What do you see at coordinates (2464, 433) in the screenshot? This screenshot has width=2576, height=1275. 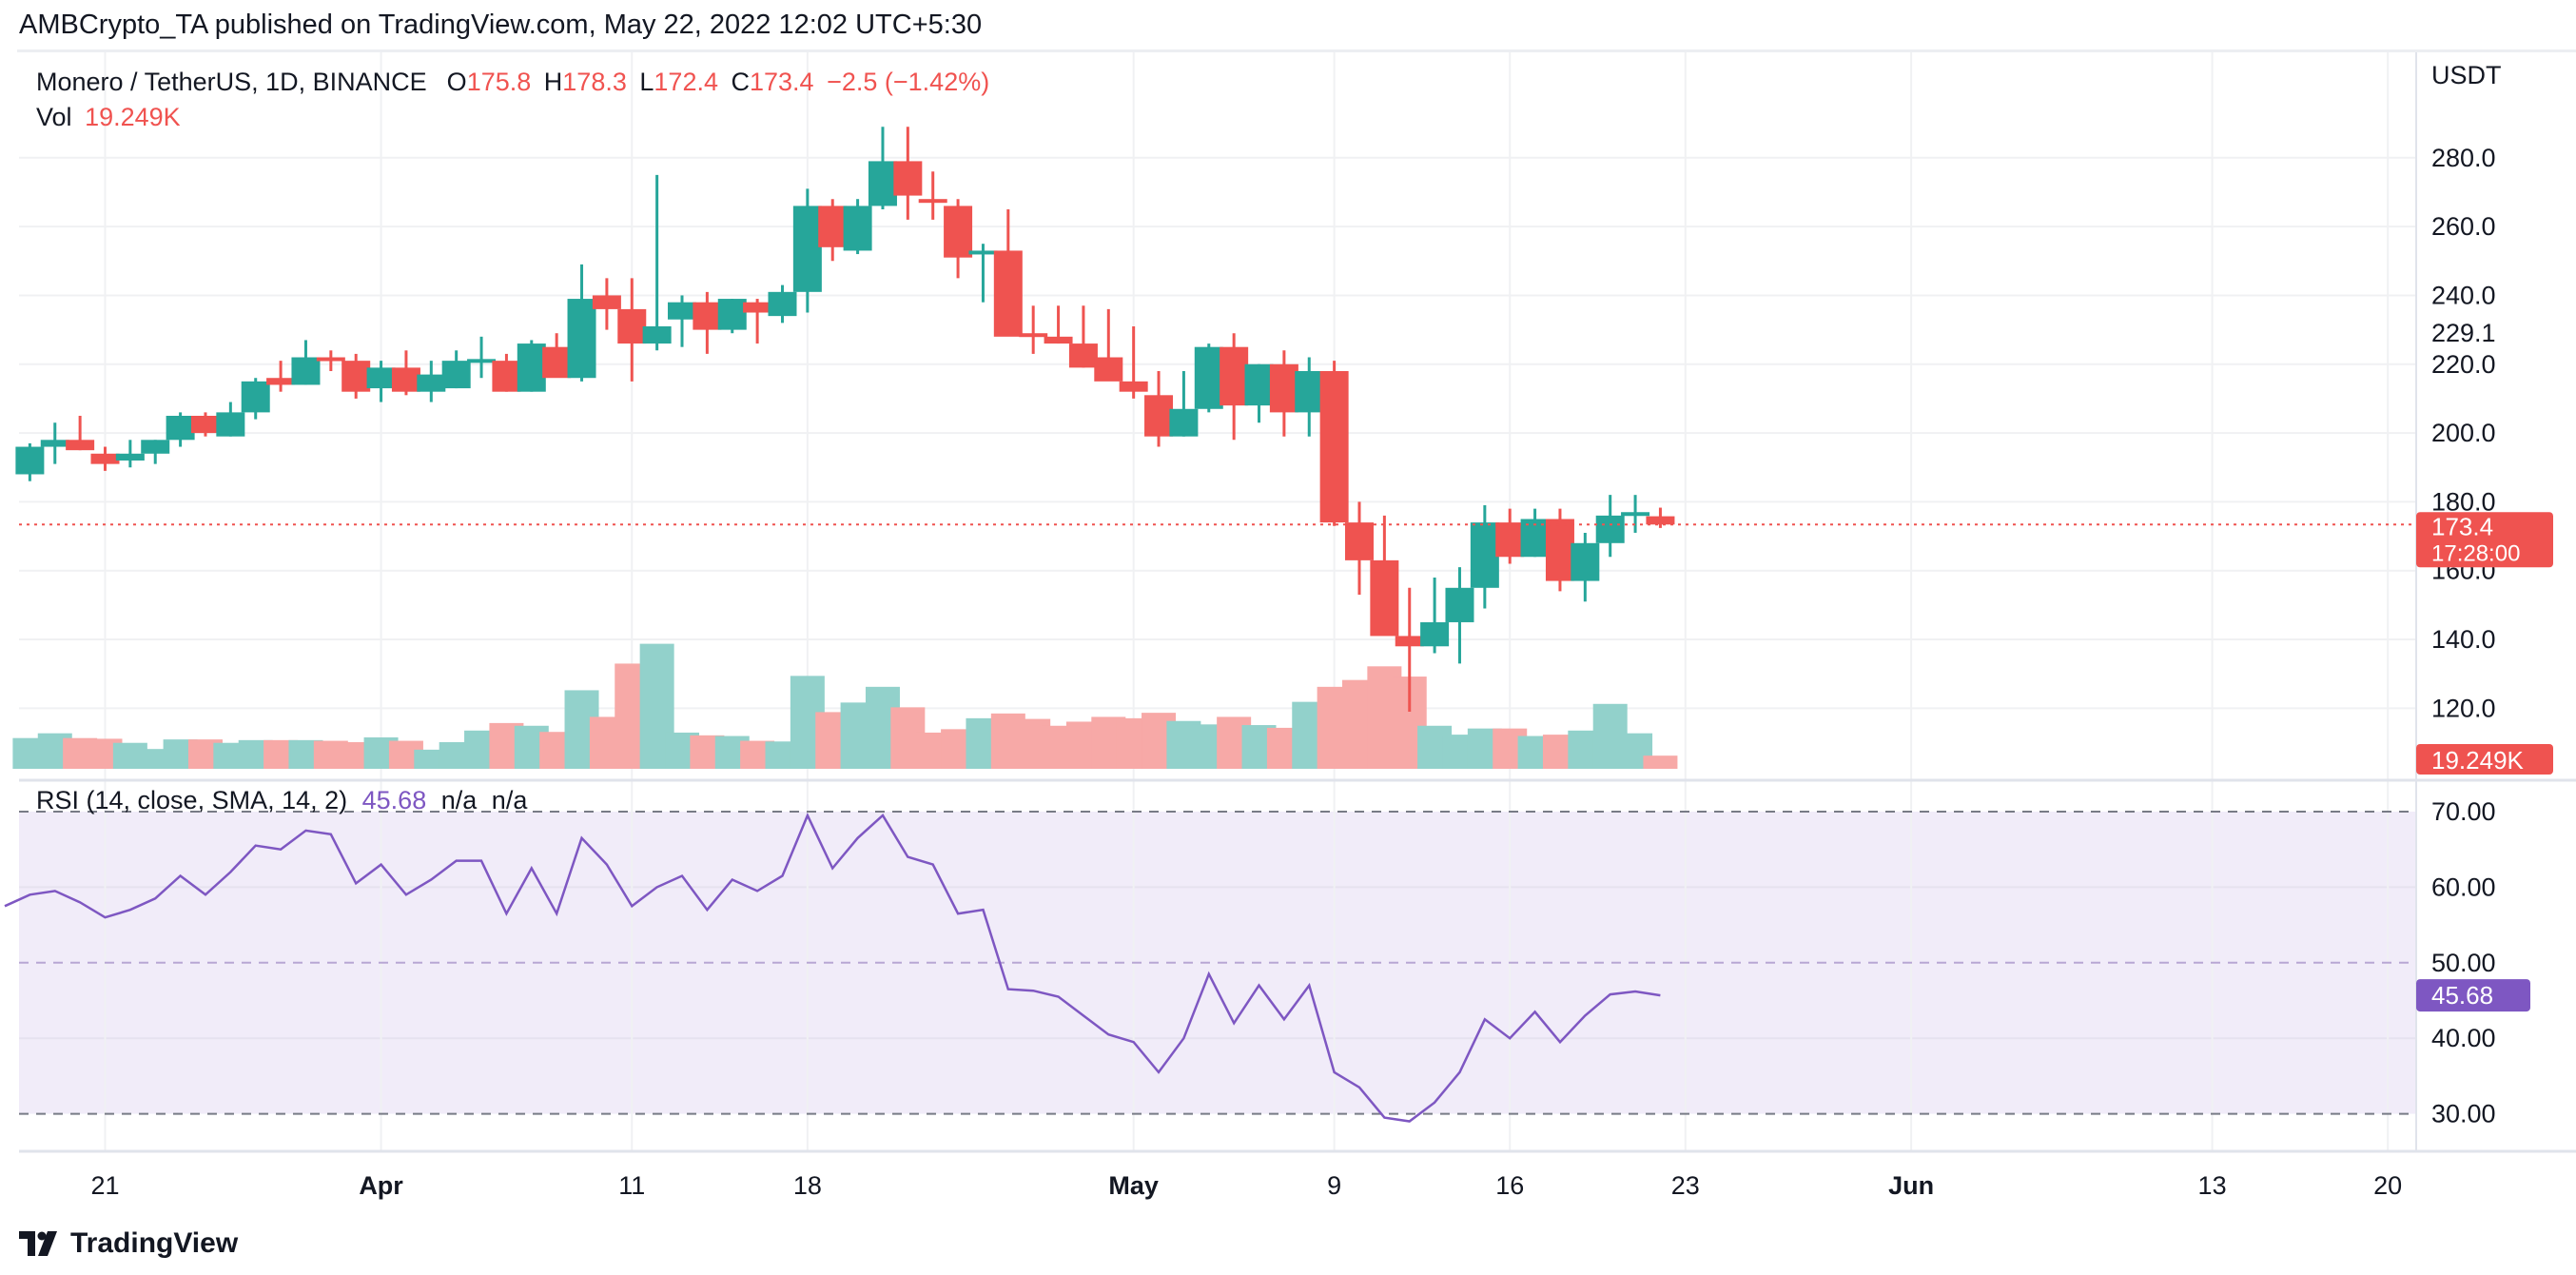 I see `y-tick-label: 200.0` at bounding box center [2464, 433].